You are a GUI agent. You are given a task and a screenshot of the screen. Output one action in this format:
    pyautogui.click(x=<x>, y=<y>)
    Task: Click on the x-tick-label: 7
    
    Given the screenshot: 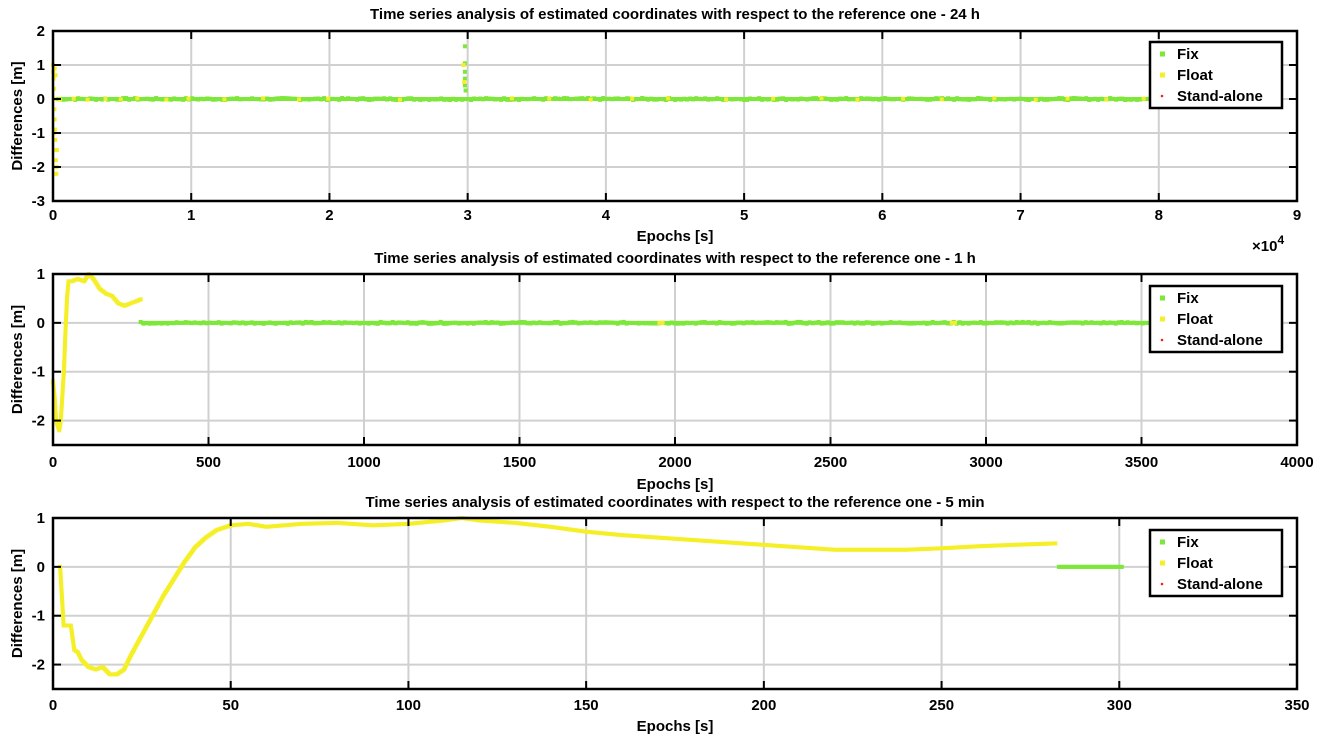 What is the action you would take?
    pyautogui.click(x=1020, y=215)
    